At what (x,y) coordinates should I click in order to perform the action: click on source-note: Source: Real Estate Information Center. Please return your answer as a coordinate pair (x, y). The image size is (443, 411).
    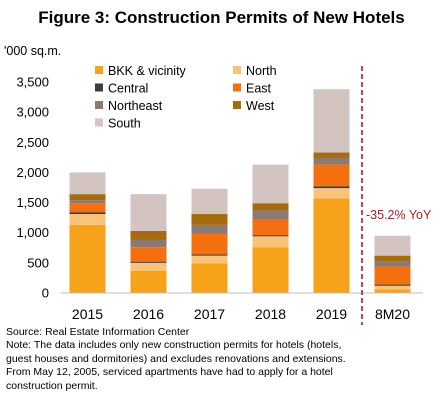
    Looking at the image, I should click on (98, 332).